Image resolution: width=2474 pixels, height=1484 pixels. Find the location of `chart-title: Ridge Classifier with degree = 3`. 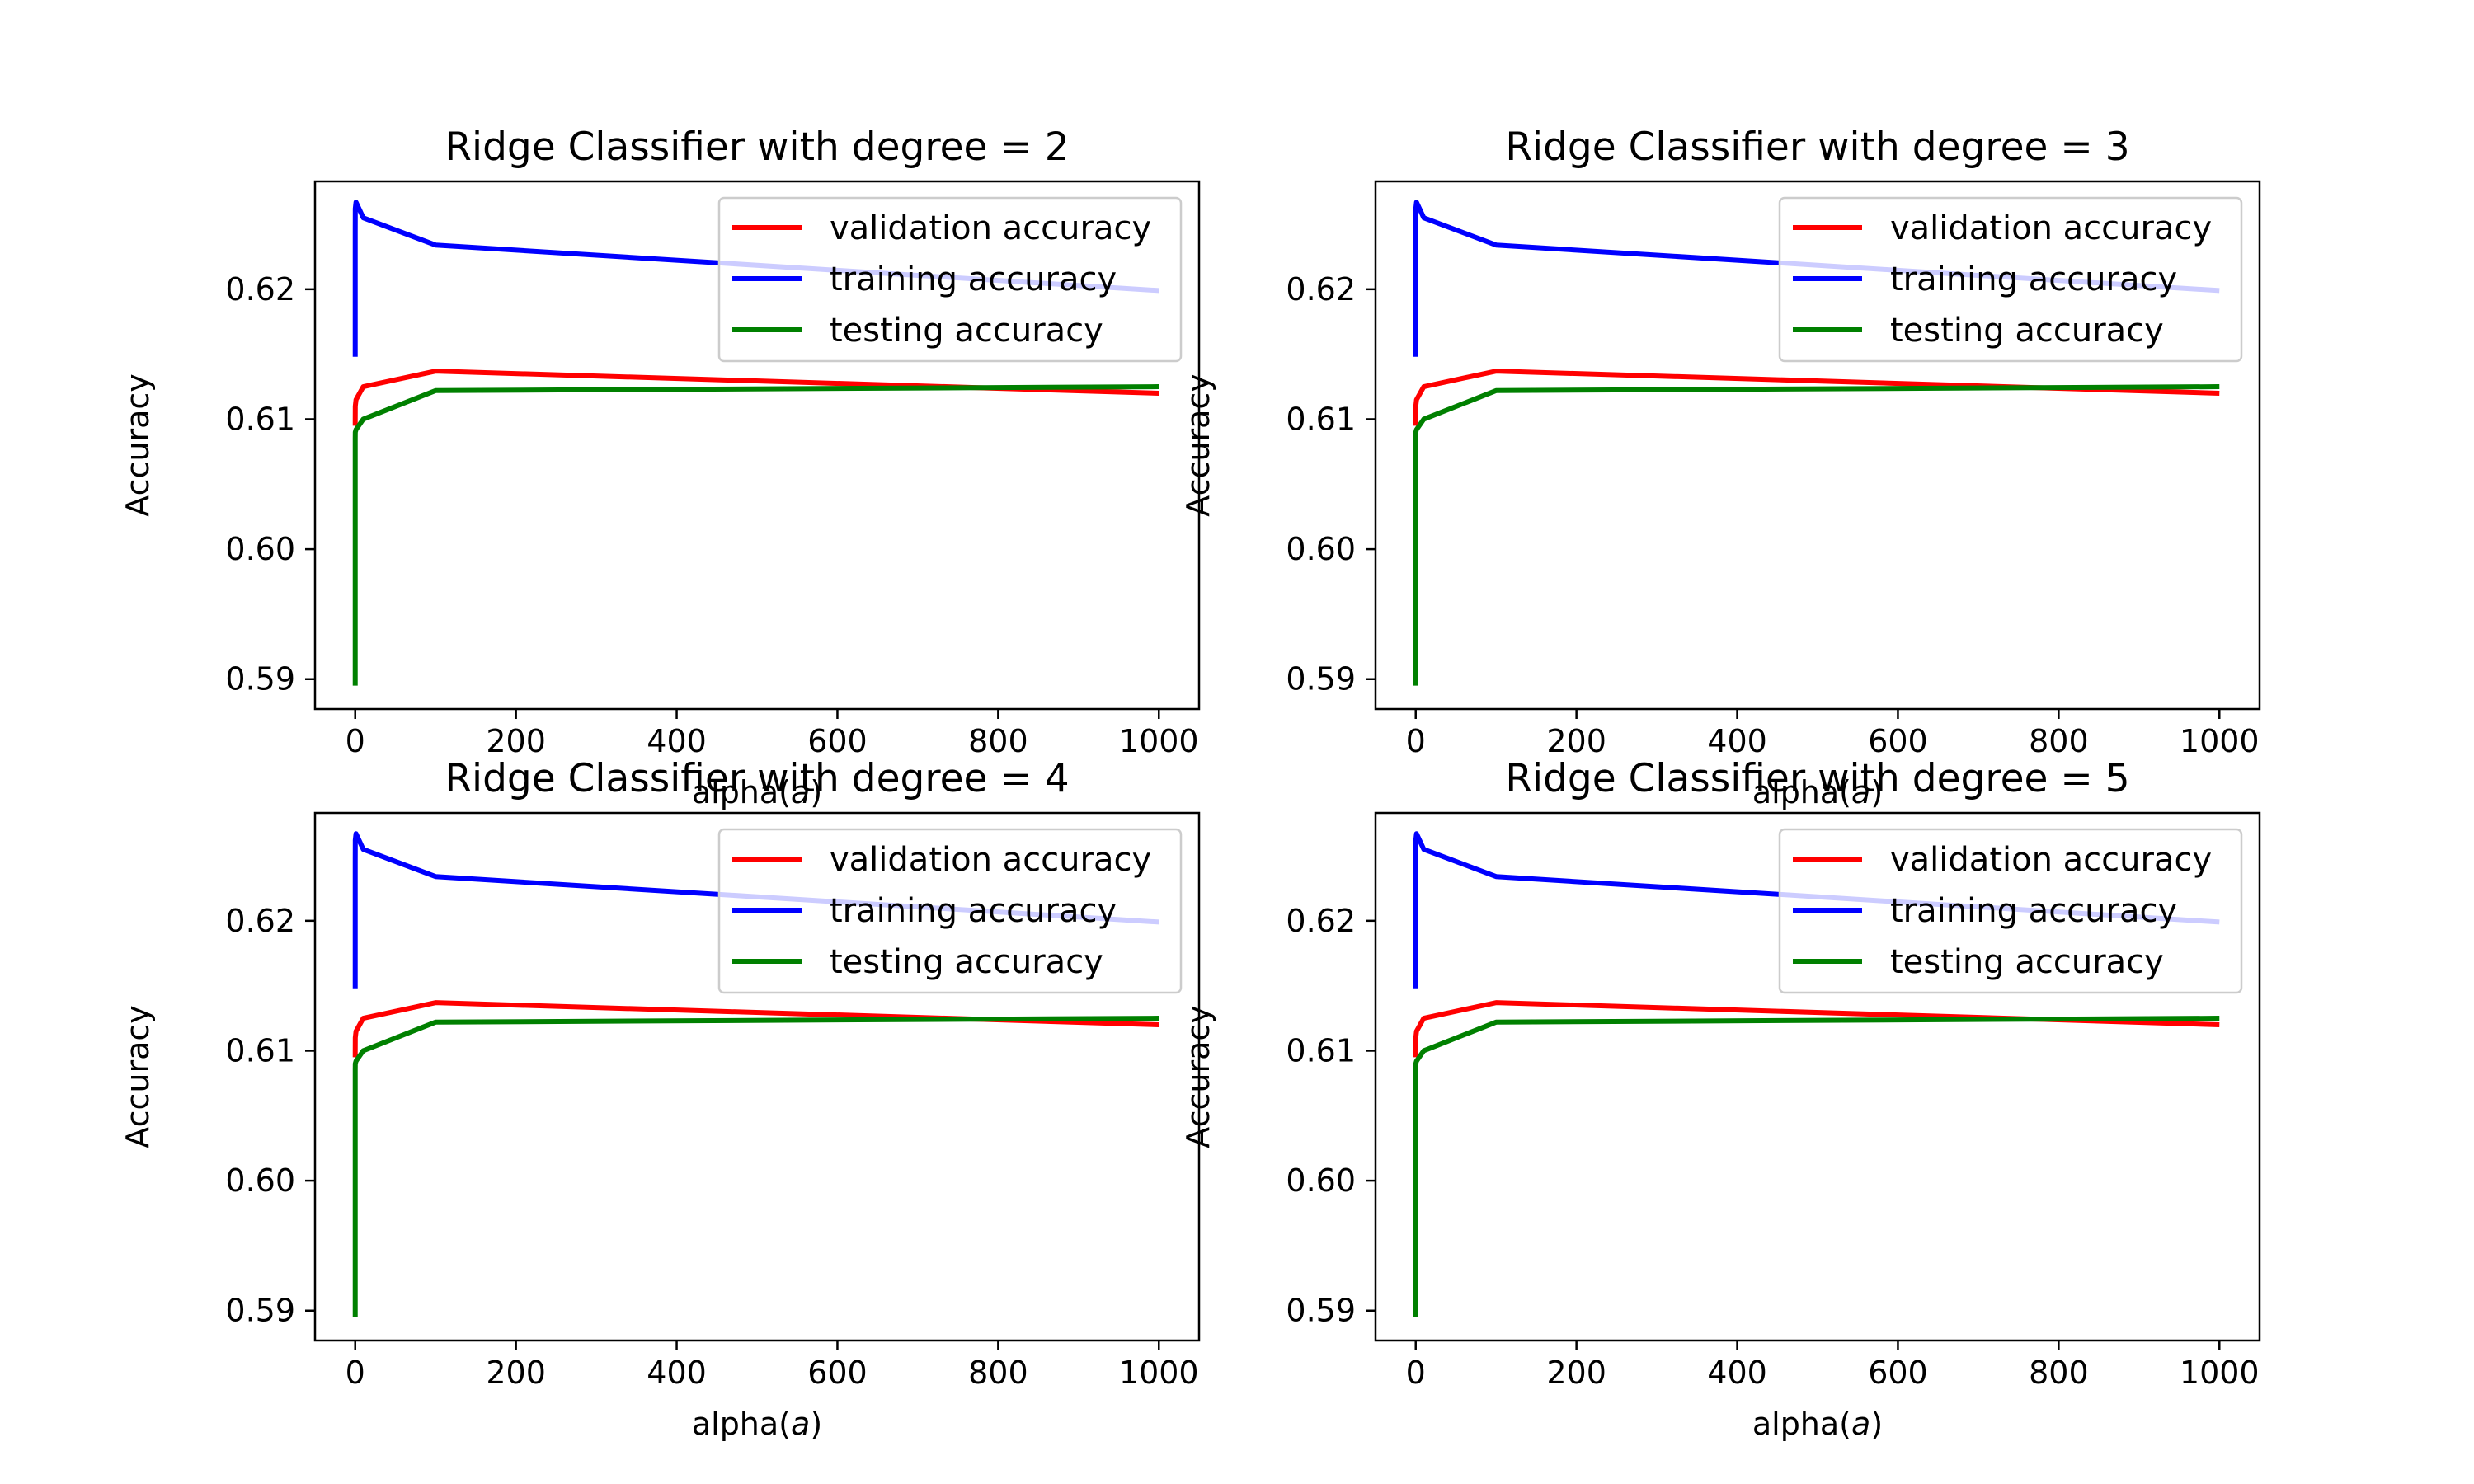

chart-title: Ridge Classifier with degree = 3 is located at coordinates (1817, 147).